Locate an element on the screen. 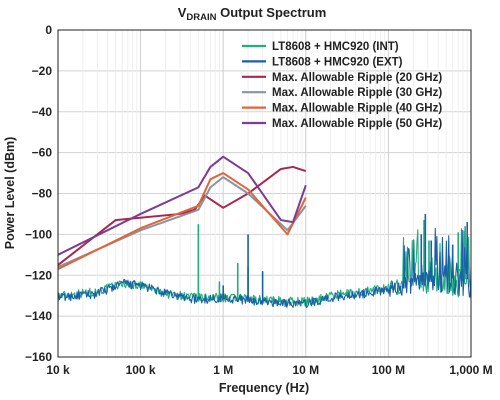 The height and width of the screenshot is (400, 500). x-tick-label: 1 M is located at coordinates (223, 370).